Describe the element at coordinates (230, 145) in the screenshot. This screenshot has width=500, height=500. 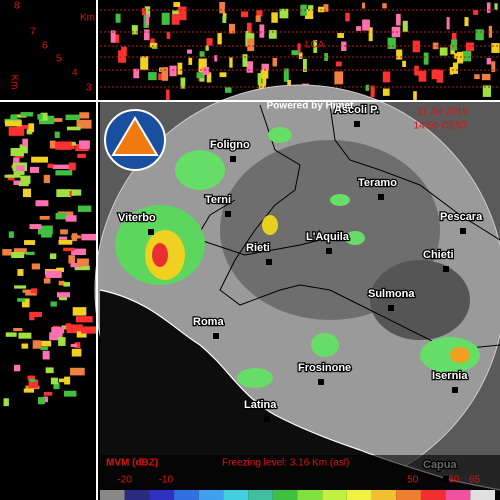
I see `city-label: Foligno` at that location.